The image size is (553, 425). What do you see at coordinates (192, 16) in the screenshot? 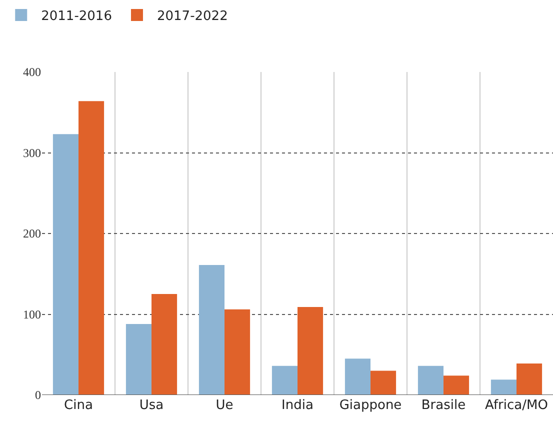
I see `legend-label: 2017-2022` at bounding box center [192, 16].